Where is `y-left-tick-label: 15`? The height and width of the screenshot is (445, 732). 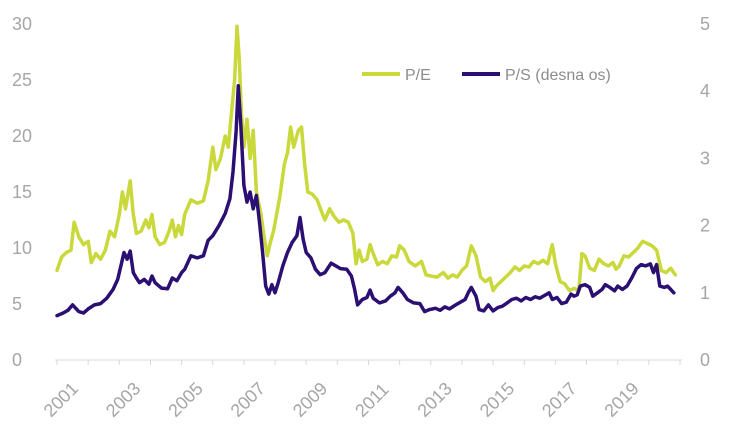
y-left-tick-label: 15 is located at coordinates (22, 192).